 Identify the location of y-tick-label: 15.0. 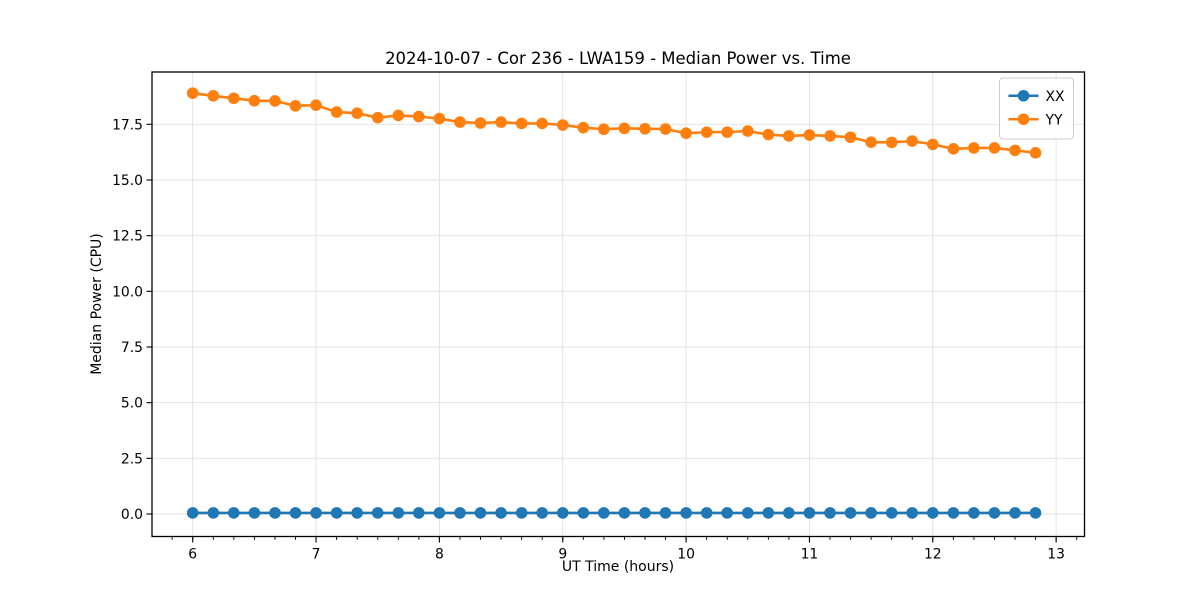
(127, 181).